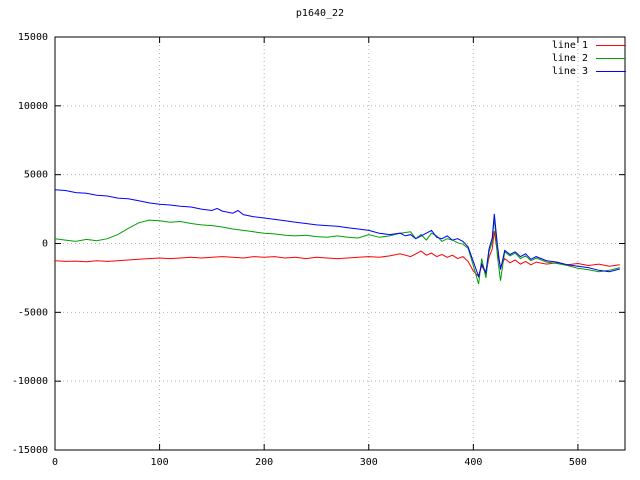 Image resolution: width=640 pixels, height=480 pixels. Describe the element at coordinates (33, 312) in the screenshot. I see `y-tick-label: -5000` at that location.